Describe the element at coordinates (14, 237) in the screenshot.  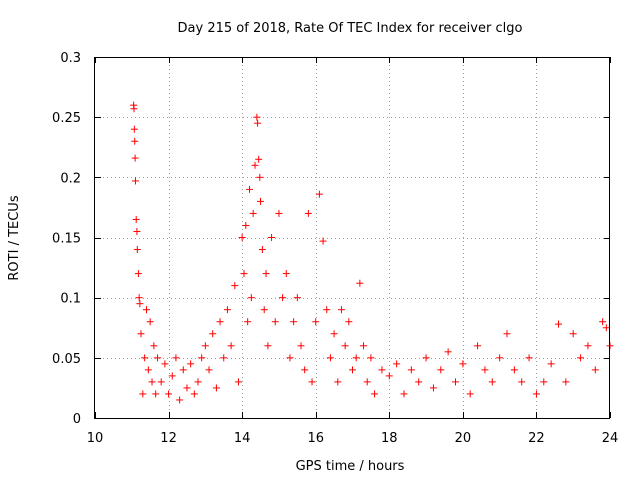
I see `y-axis-label: ROTI / TECUs` at that location.